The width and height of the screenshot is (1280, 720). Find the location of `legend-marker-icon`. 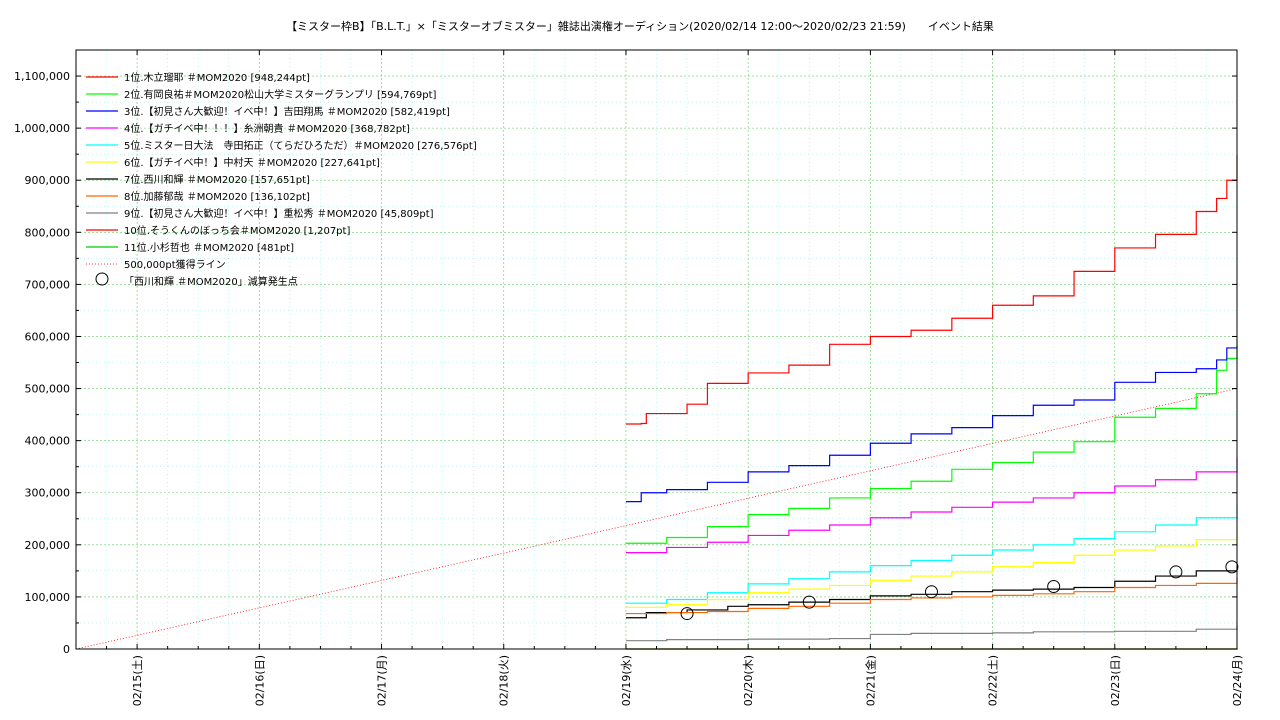

legend-marker-icon is located at coordinates (102, 279).